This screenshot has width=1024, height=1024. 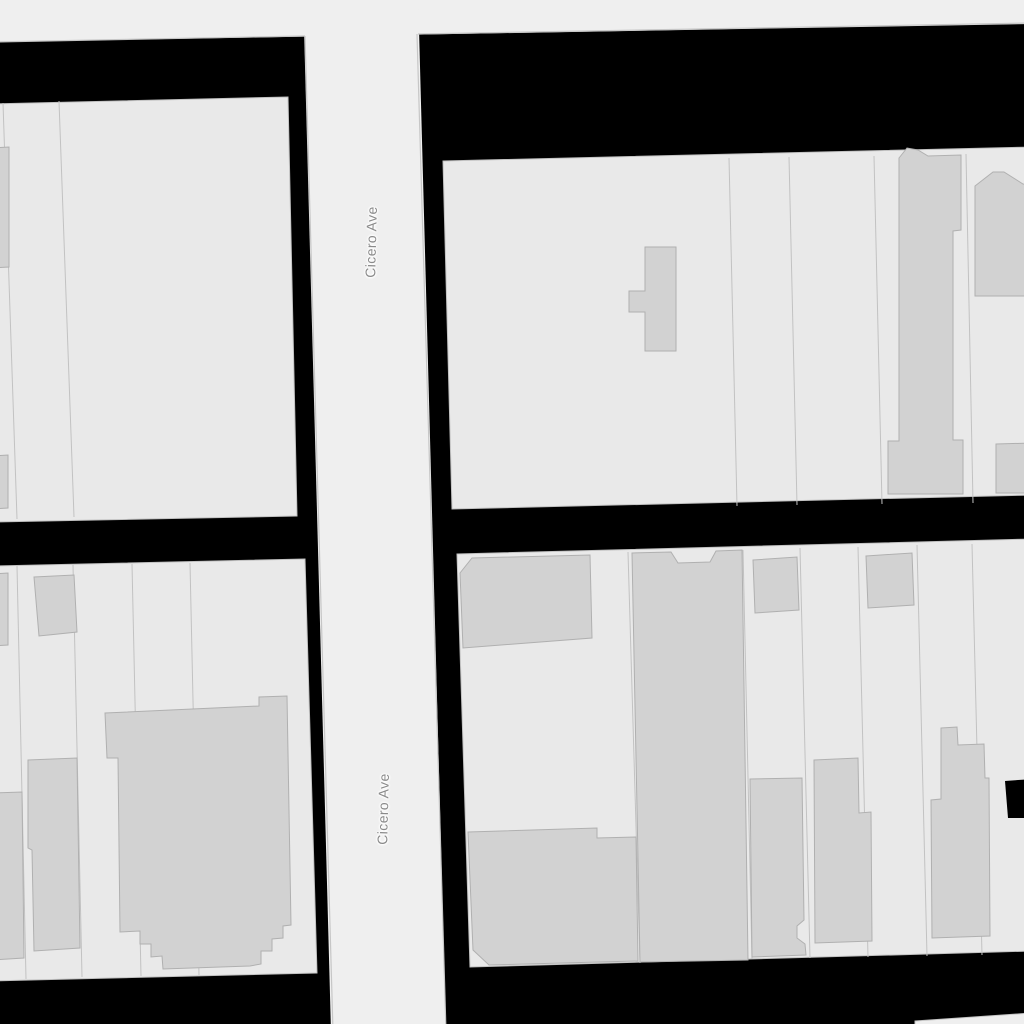 I want to click on building-ne-flag-shape, so click(x=652, y=299).